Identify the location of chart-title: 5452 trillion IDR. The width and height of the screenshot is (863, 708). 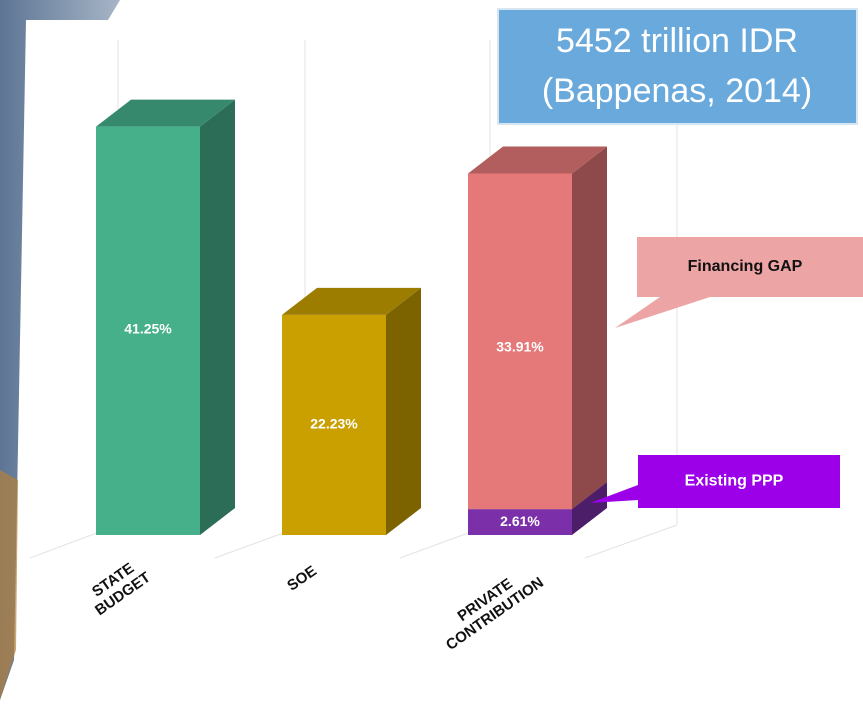
(677, 41).